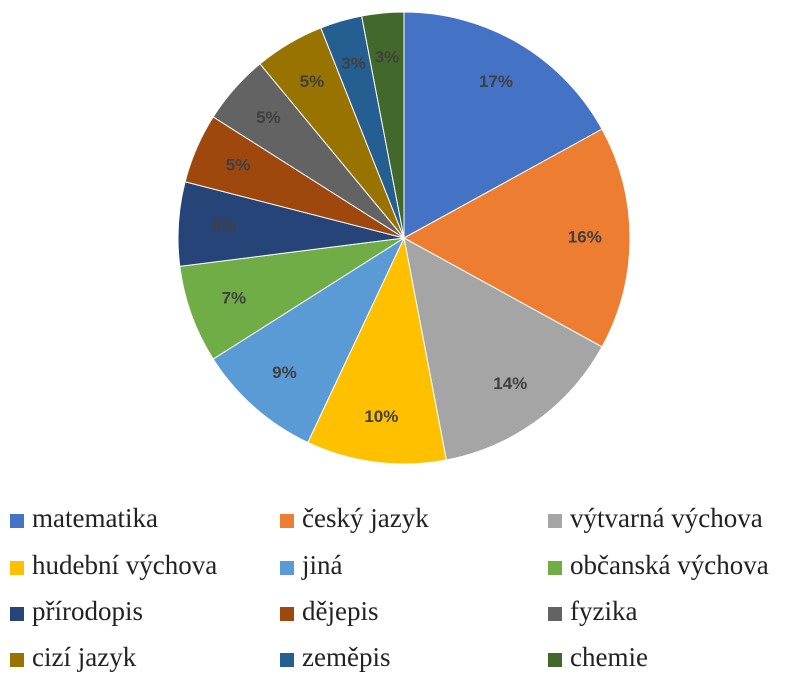 The width and height of the screenshot is (811, 689). What do you see at coordinates (124, 565) in the screenshot?
I see `legend-label: hudební výchova` at bounding box center [124, 565].